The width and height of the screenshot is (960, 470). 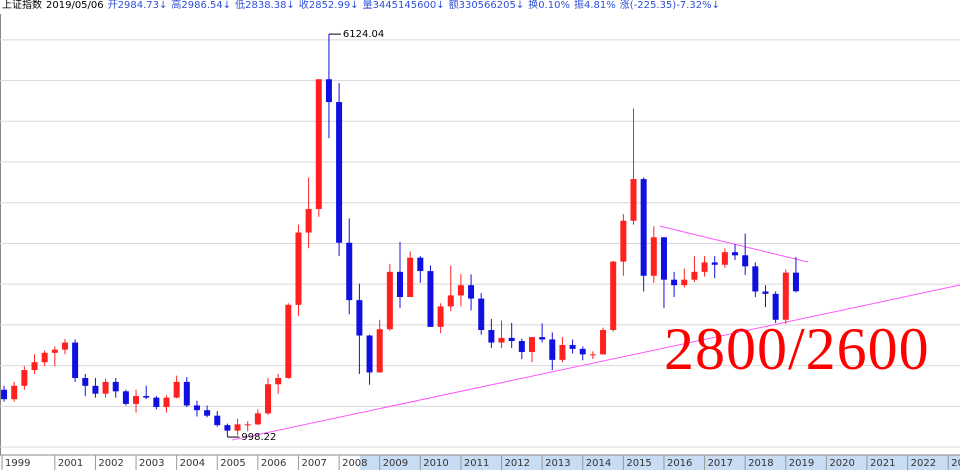 What do you see at coordinates (486, 5) in the screenshot?
I see `quote-field: 额330566205↓` at bounding box center [486, 5].